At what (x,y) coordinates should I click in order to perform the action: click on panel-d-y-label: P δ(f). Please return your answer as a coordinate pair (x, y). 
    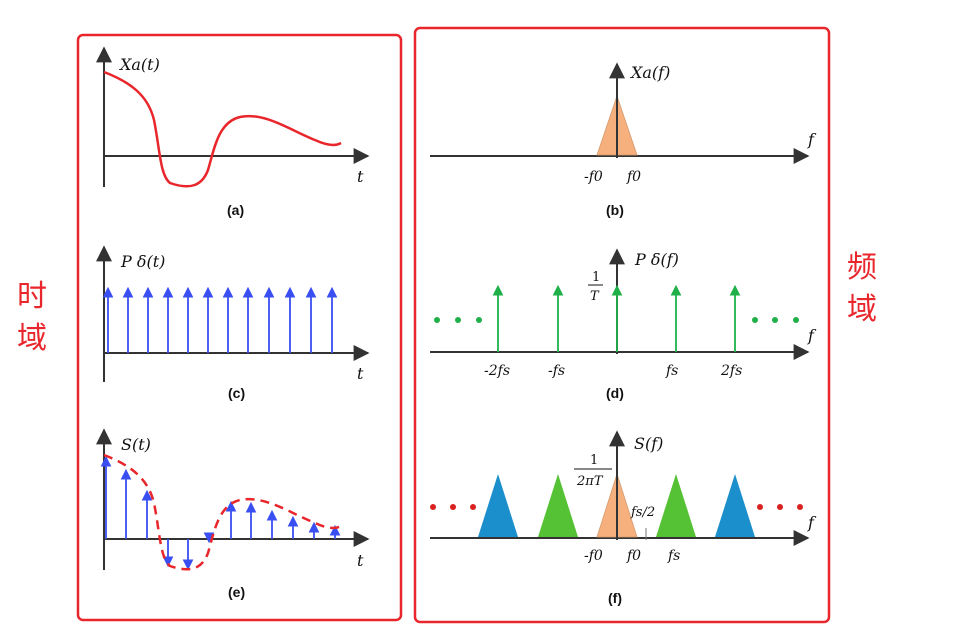
    Looking at the image, I should click on (656, 259).